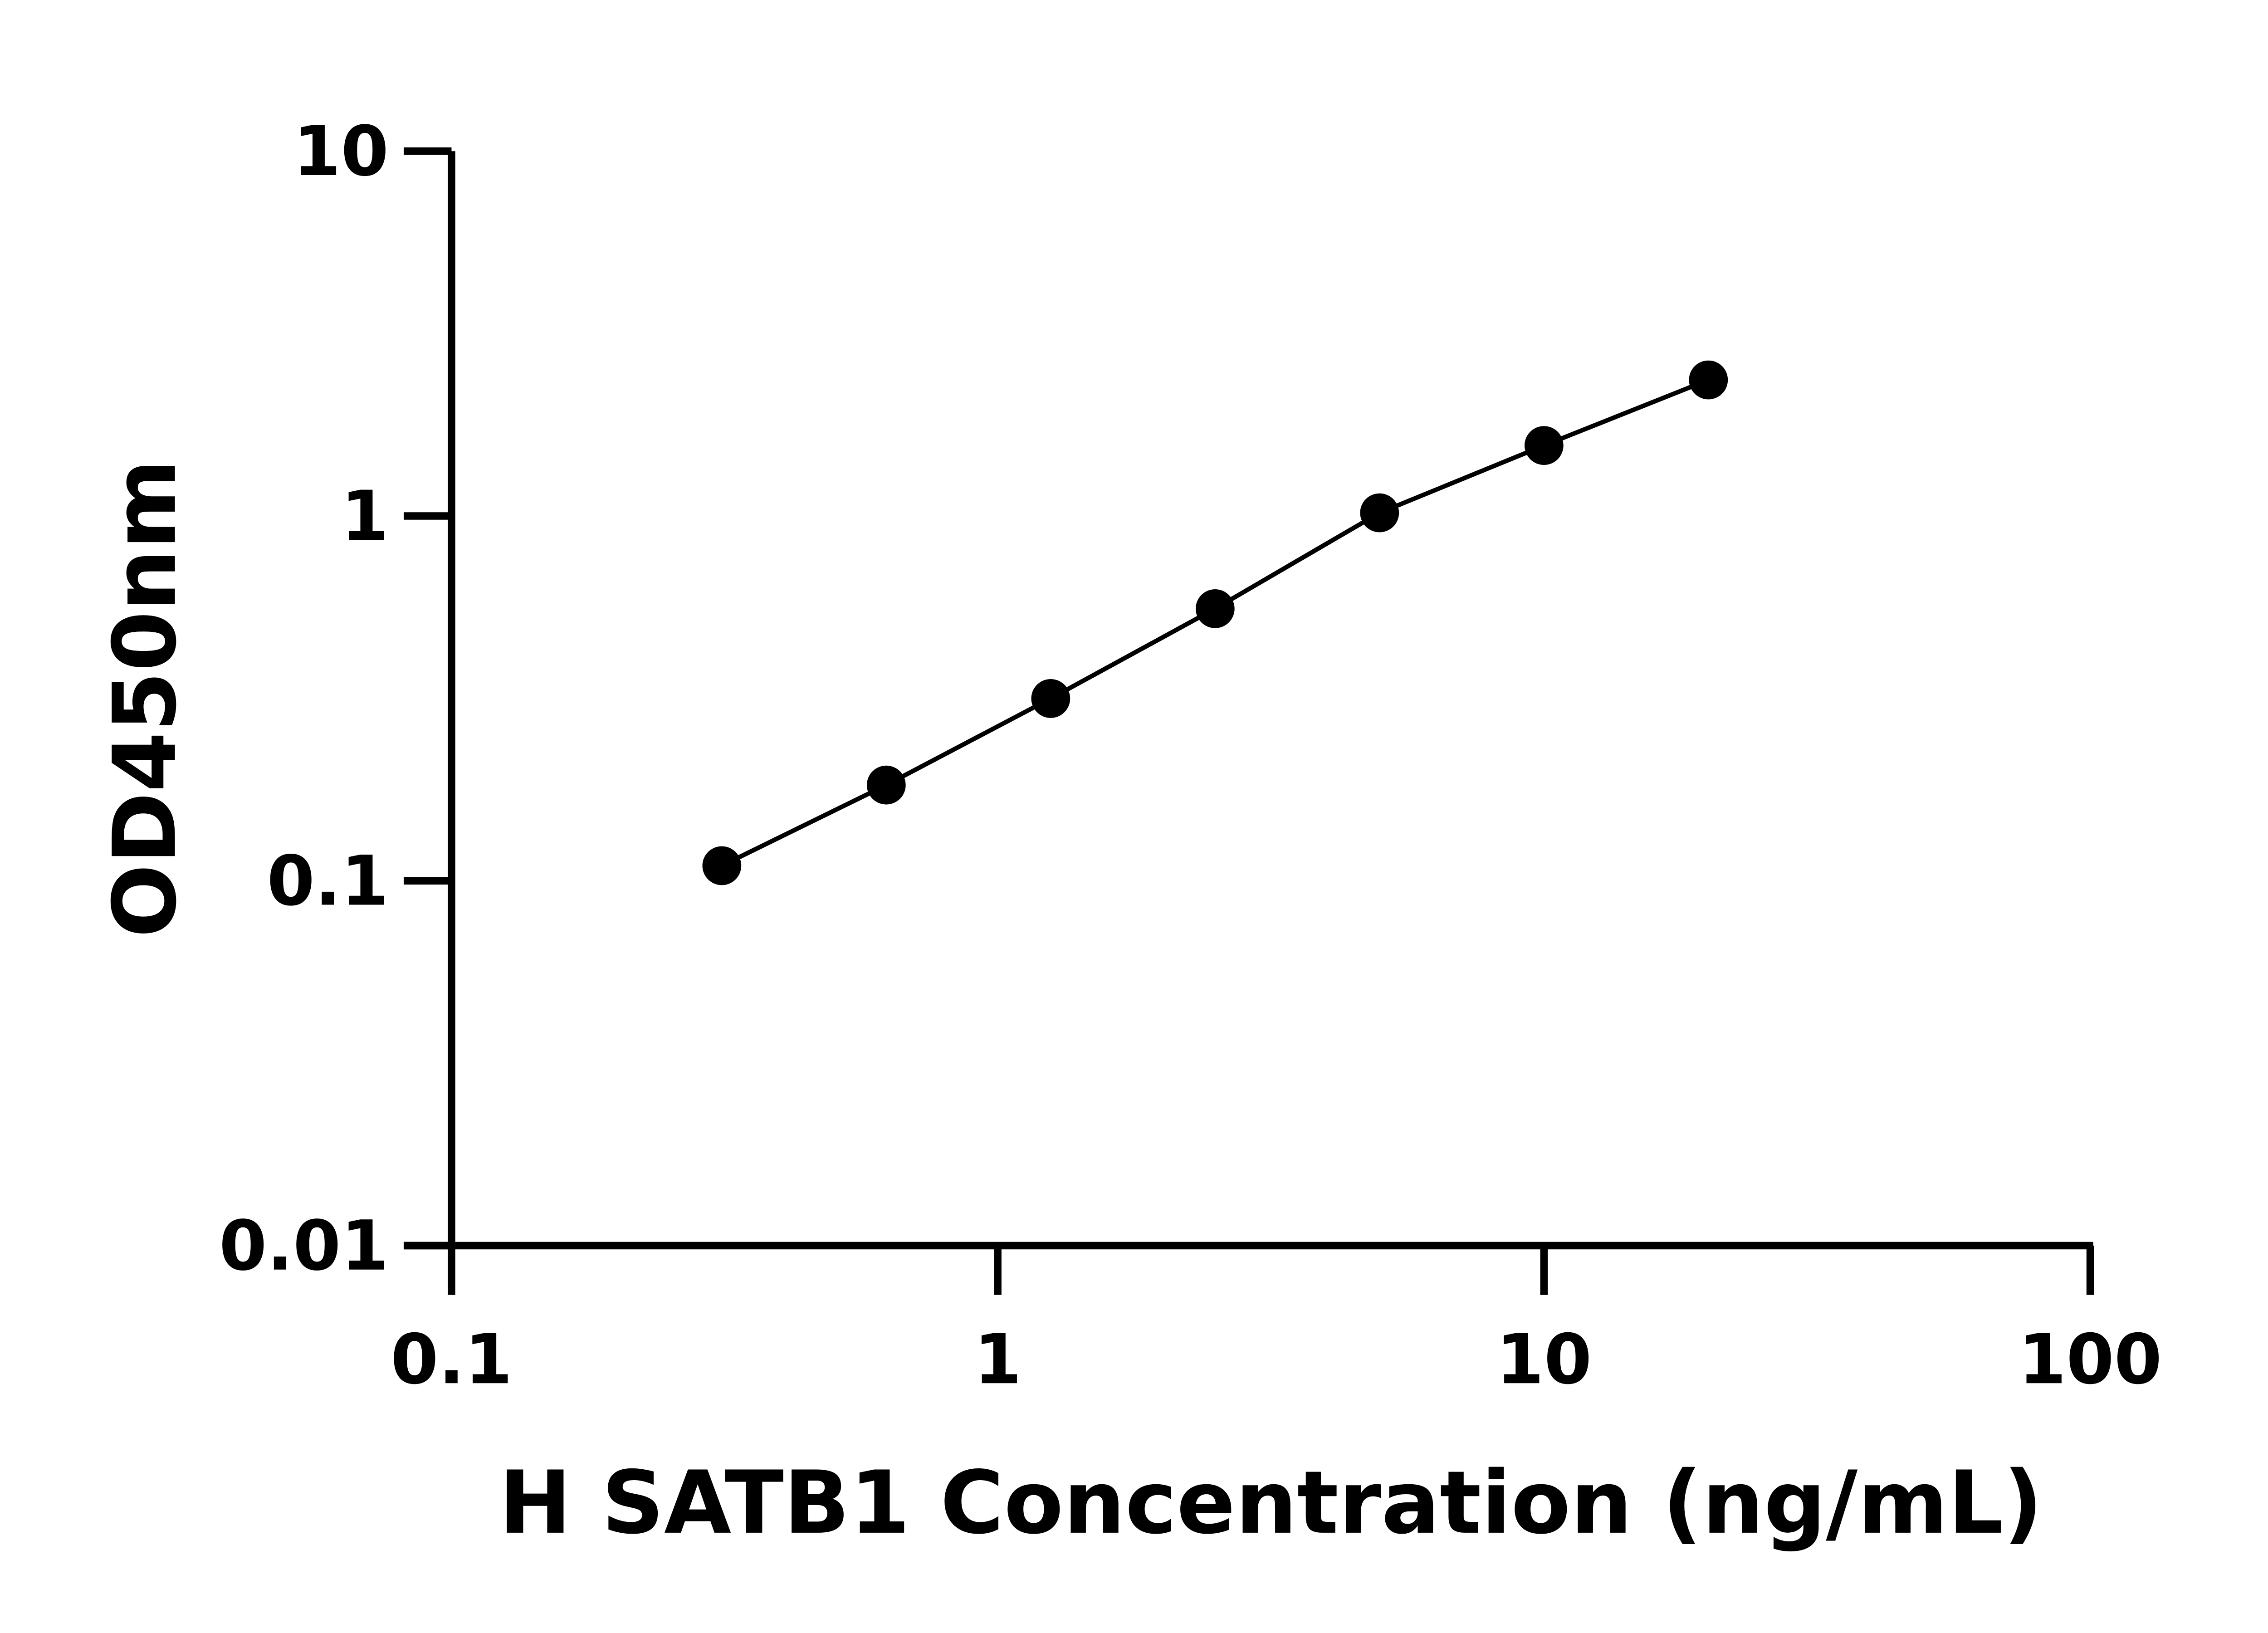 The image size is (2268, 1633). I want to click on x-tick-label: 0.1, so click(452, 1359).